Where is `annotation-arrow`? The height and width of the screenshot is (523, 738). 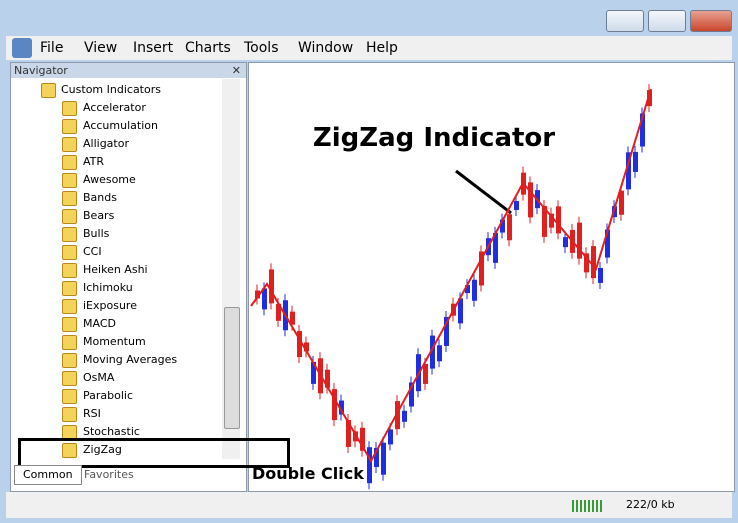 annotation-arrow is located at coordinates (483, 192).